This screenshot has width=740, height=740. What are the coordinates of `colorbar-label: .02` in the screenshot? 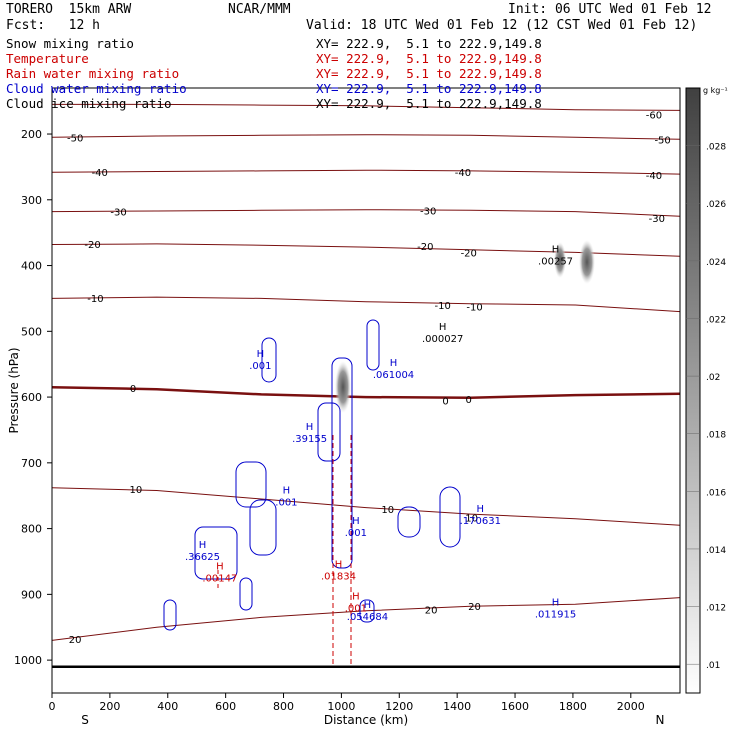 It's located at (713, 378).